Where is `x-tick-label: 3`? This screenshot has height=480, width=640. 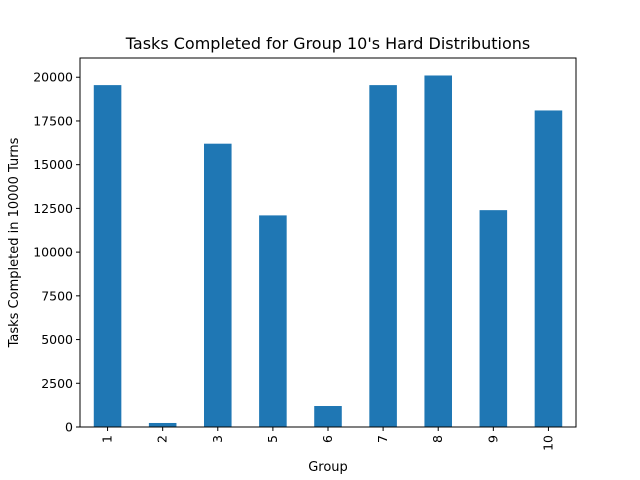 x-tick-label: 3 is located at coordinates (217, 439).